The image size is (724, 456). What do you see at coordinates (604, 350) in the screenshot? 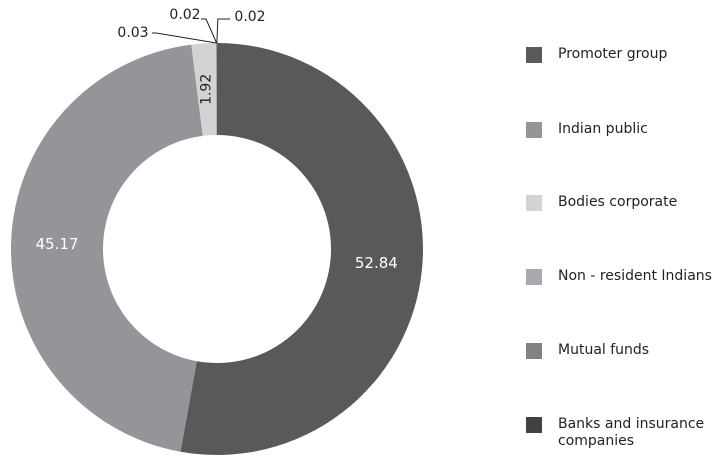
I see `legend-label: Mutual funds` at bounding box center [604, 350].